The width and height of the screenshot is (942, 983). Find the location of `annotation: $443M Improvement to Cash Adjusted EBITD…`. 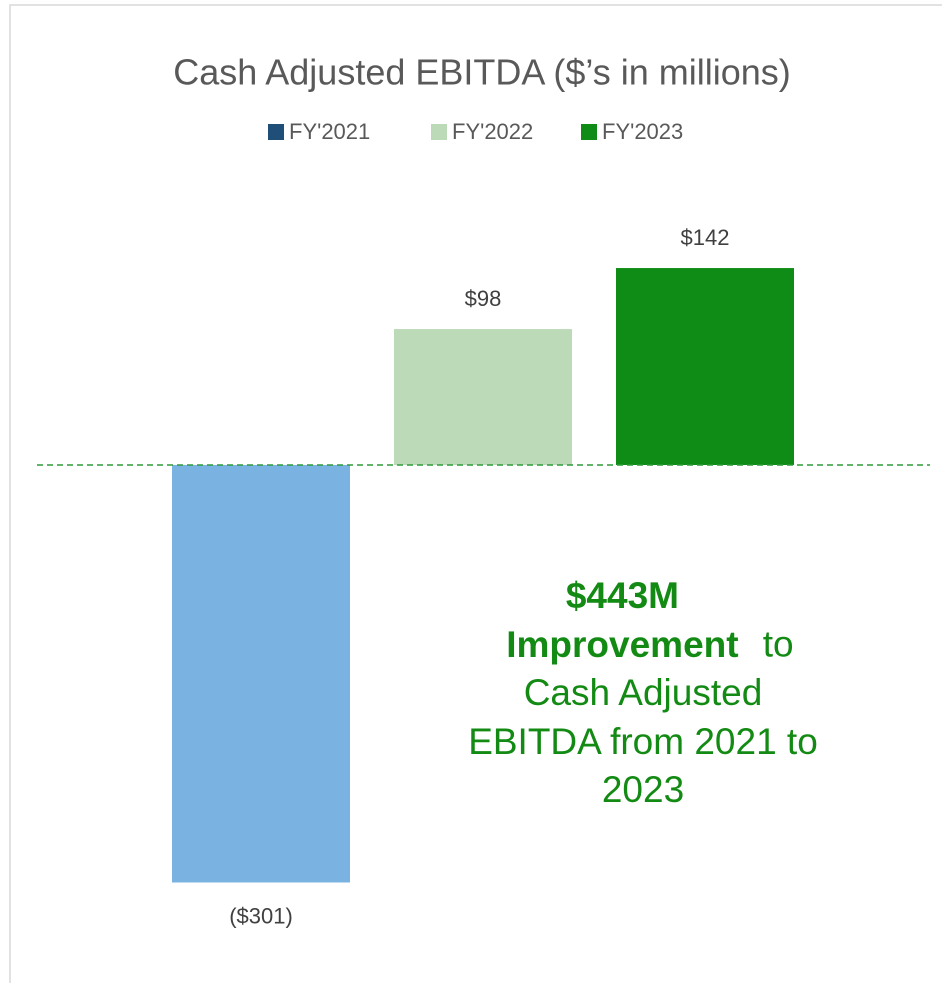

annotation: $443M Improvement to Cash Adjusted EBITD… is located at coordinates (643, 693).